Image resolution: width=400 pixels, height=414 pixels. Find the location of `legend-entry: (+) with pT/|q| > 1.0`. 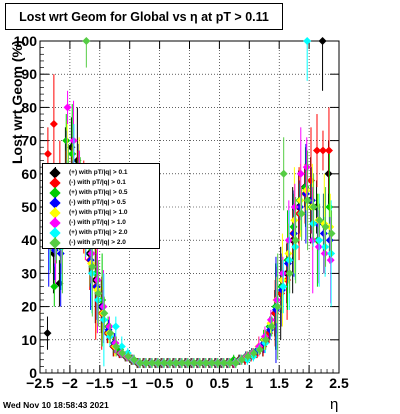

legend-entry: (+) with pT/|q| > 1.0 is located at coordinates (101, 213).